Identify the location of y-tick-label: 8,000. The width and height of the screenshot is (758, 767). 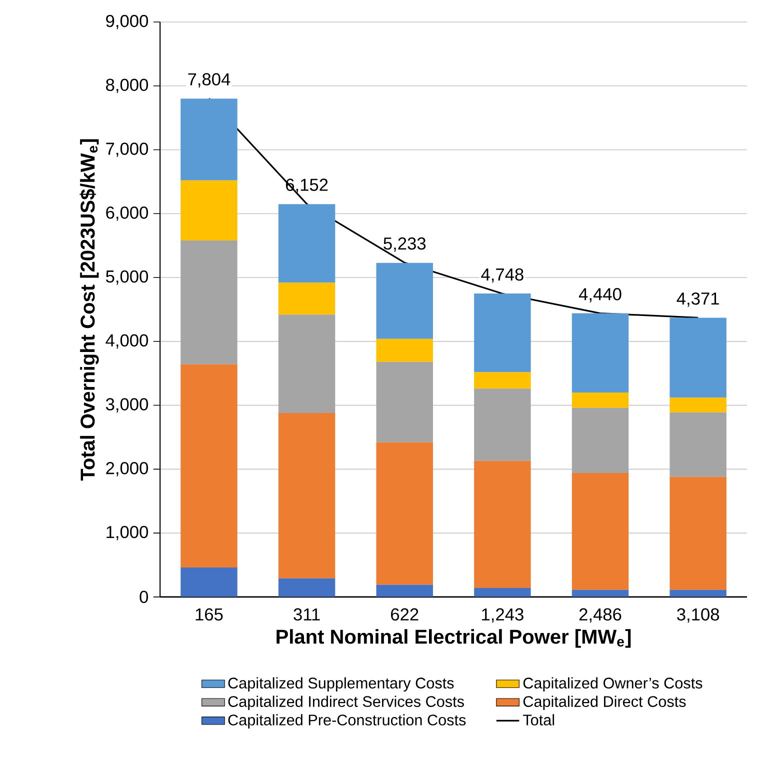
(127, 86).